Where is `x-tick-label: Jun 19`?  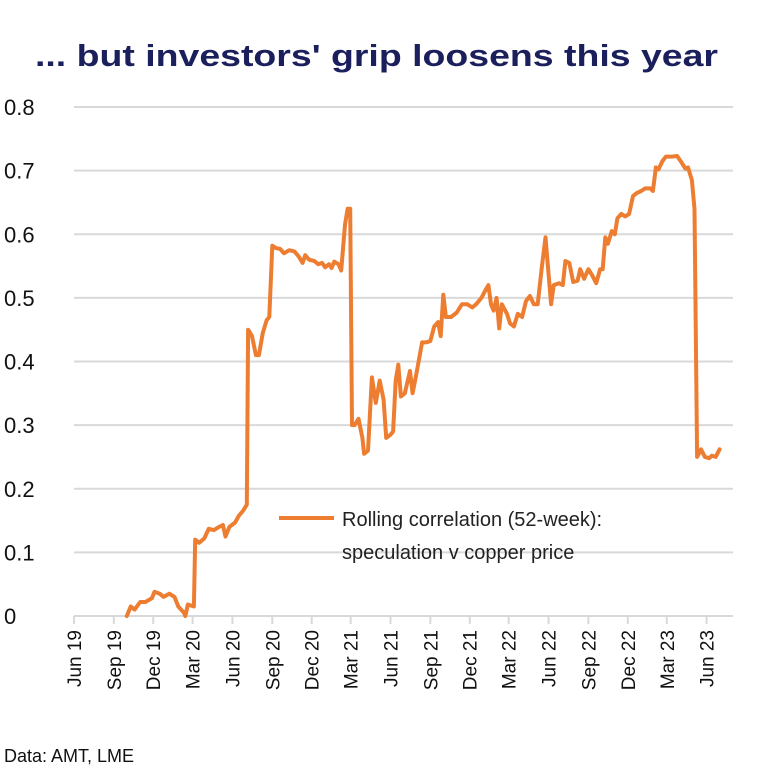
x-tick-label: Jun 19 is located at coordinates (75, 658).